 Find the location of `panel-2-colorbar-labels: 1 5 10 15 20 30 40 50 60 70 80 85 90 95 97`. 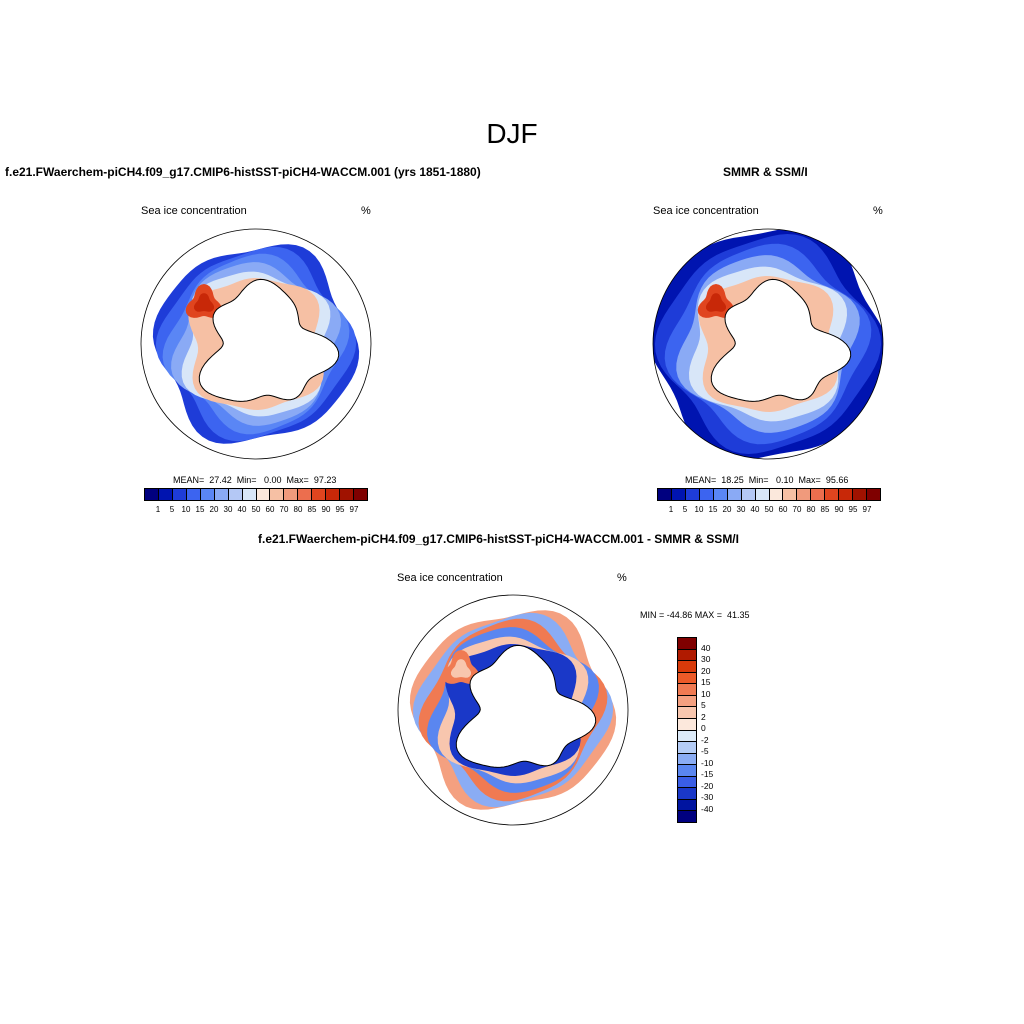

panel-2-colorbar-labels: 1 5 10 15 20 30 40 50 60 70 80 85 90 95 97 is located at coordinates (769, 509).